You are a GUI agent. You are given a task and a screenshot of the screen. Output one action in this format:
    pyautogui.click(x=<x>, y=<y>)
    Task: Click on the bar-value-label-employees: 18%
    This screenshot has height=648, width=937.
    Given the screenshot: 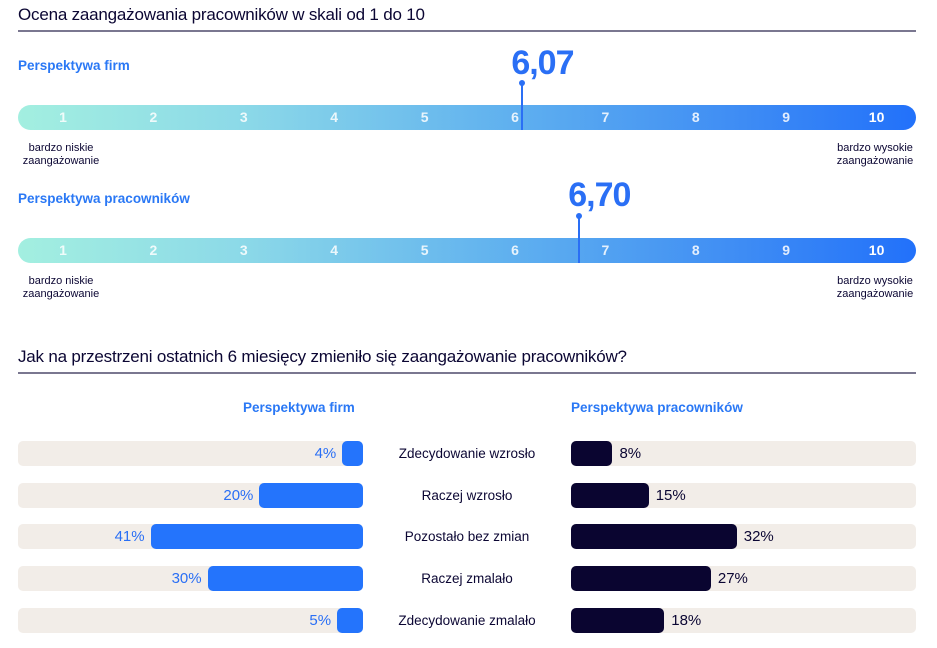 What is the action you would take?
    pyautogui.click(x=686, y=620)
    